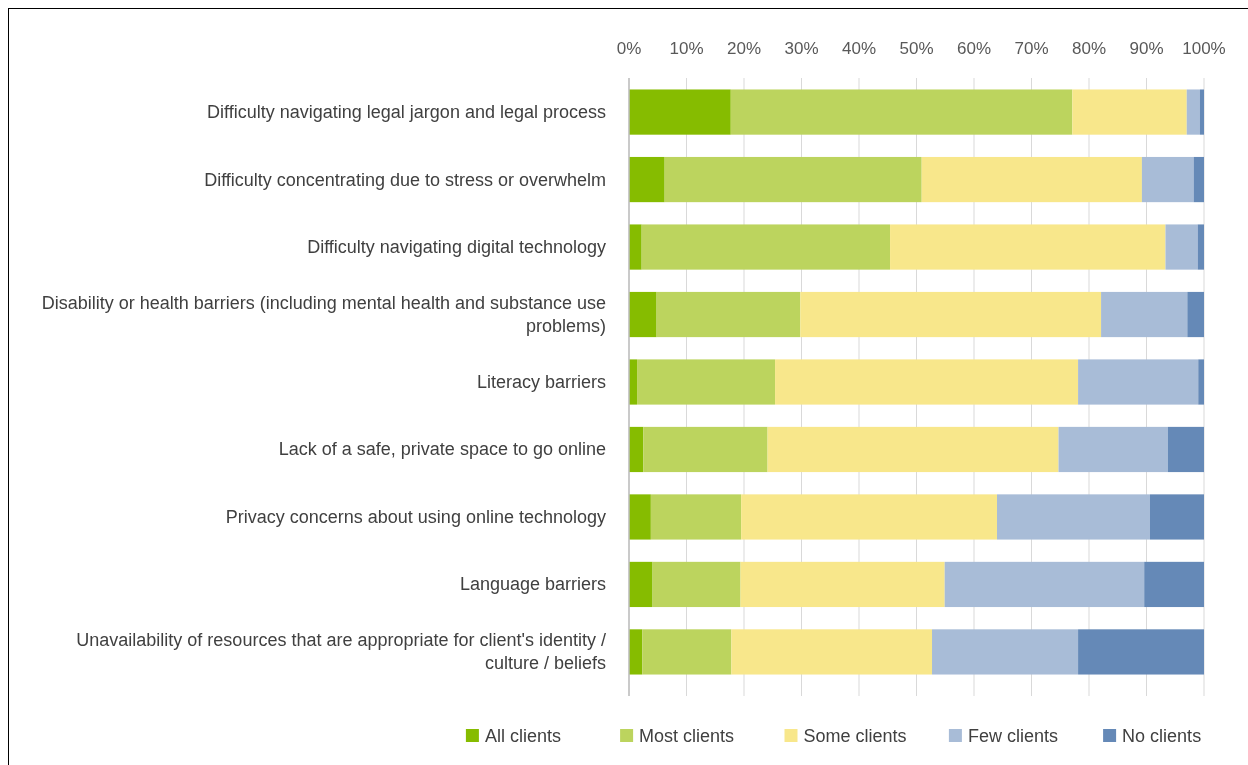  What do you see at coordinates (341, 652) in the screenshot?
I see `y-tick-label: Unavailability of resources that are appropriate for client's identity / culture / beliefs` at bounding box center [341, 652].